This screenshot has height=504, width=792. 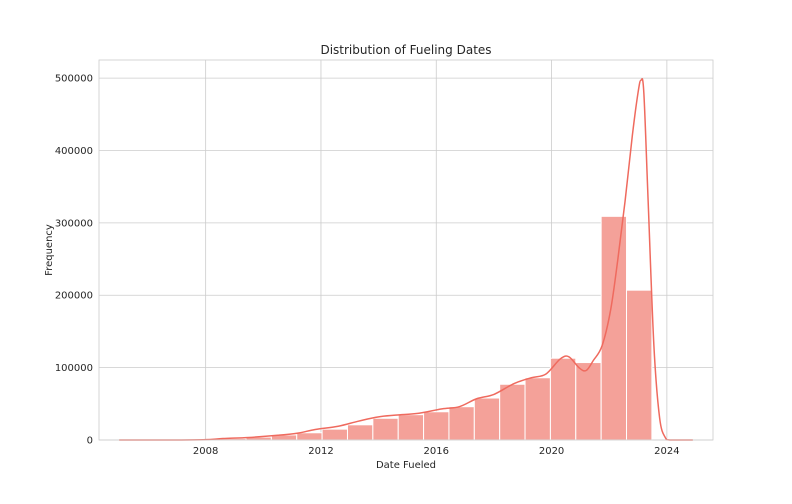 I want to click on y-tick-label: 400000, so click(x=74, y=151).